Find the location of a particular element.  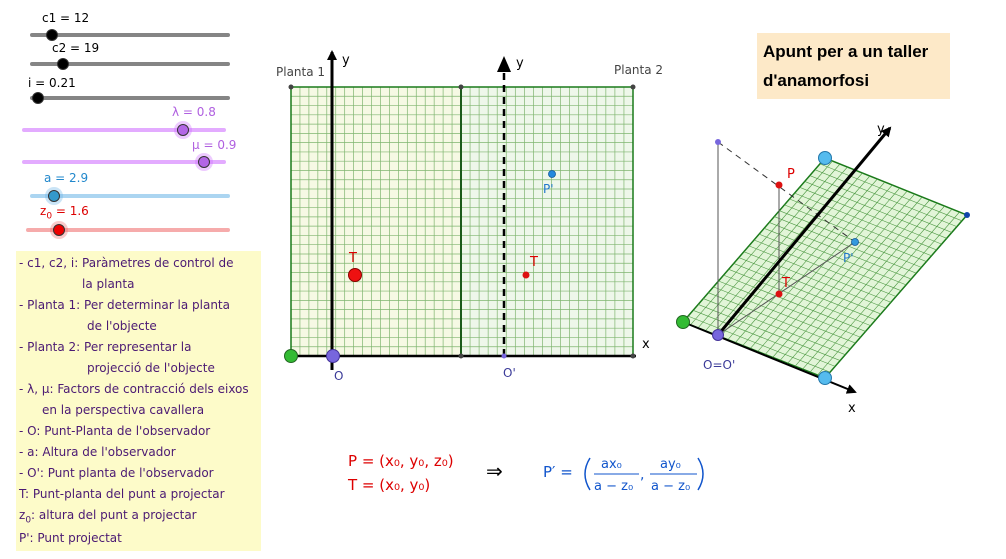

frac2-num: ay₀ is located at coordinates (670, 464).